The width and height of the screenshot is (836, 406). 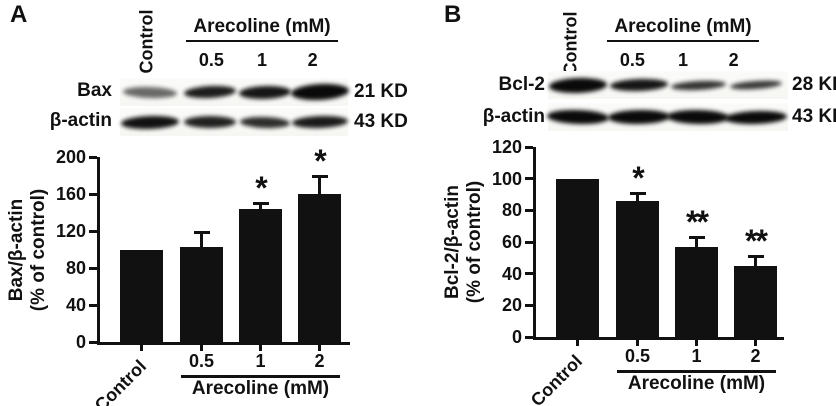 What do you see at coordinates (638, 177) in the screenshot?
I see `significance-star-0.5: *` at bounding box center [638, 177].